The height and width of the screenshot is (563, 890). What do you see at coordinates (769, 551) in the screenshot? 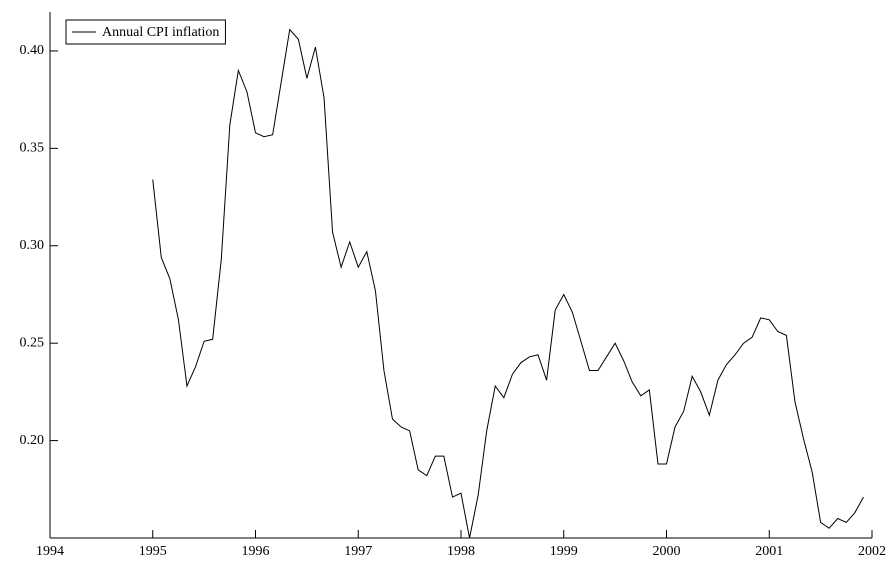
I see `x-tick-label: 2001` at bounding box center [769, 551].